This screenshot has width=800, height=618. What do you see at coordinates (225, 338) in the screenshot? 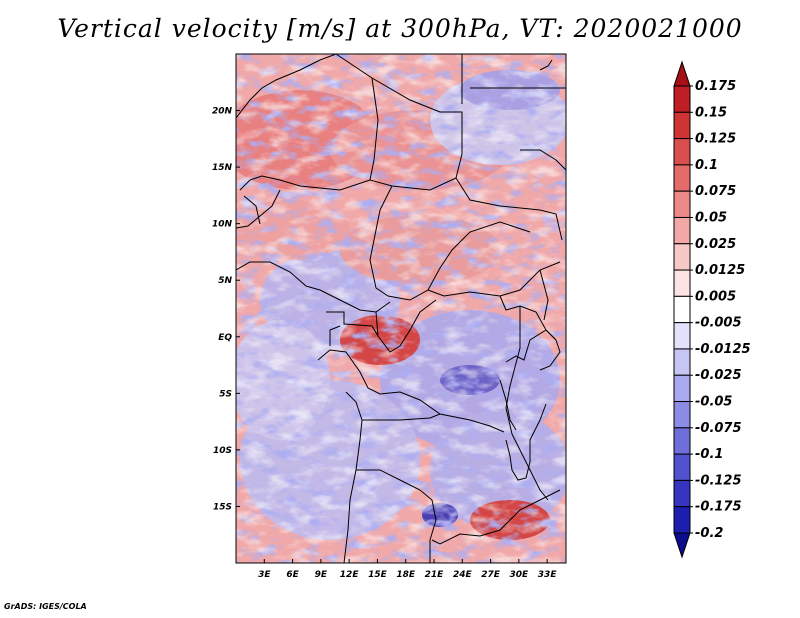
I see `lat-tick-label: EQ` at bounding box center [225, 338].